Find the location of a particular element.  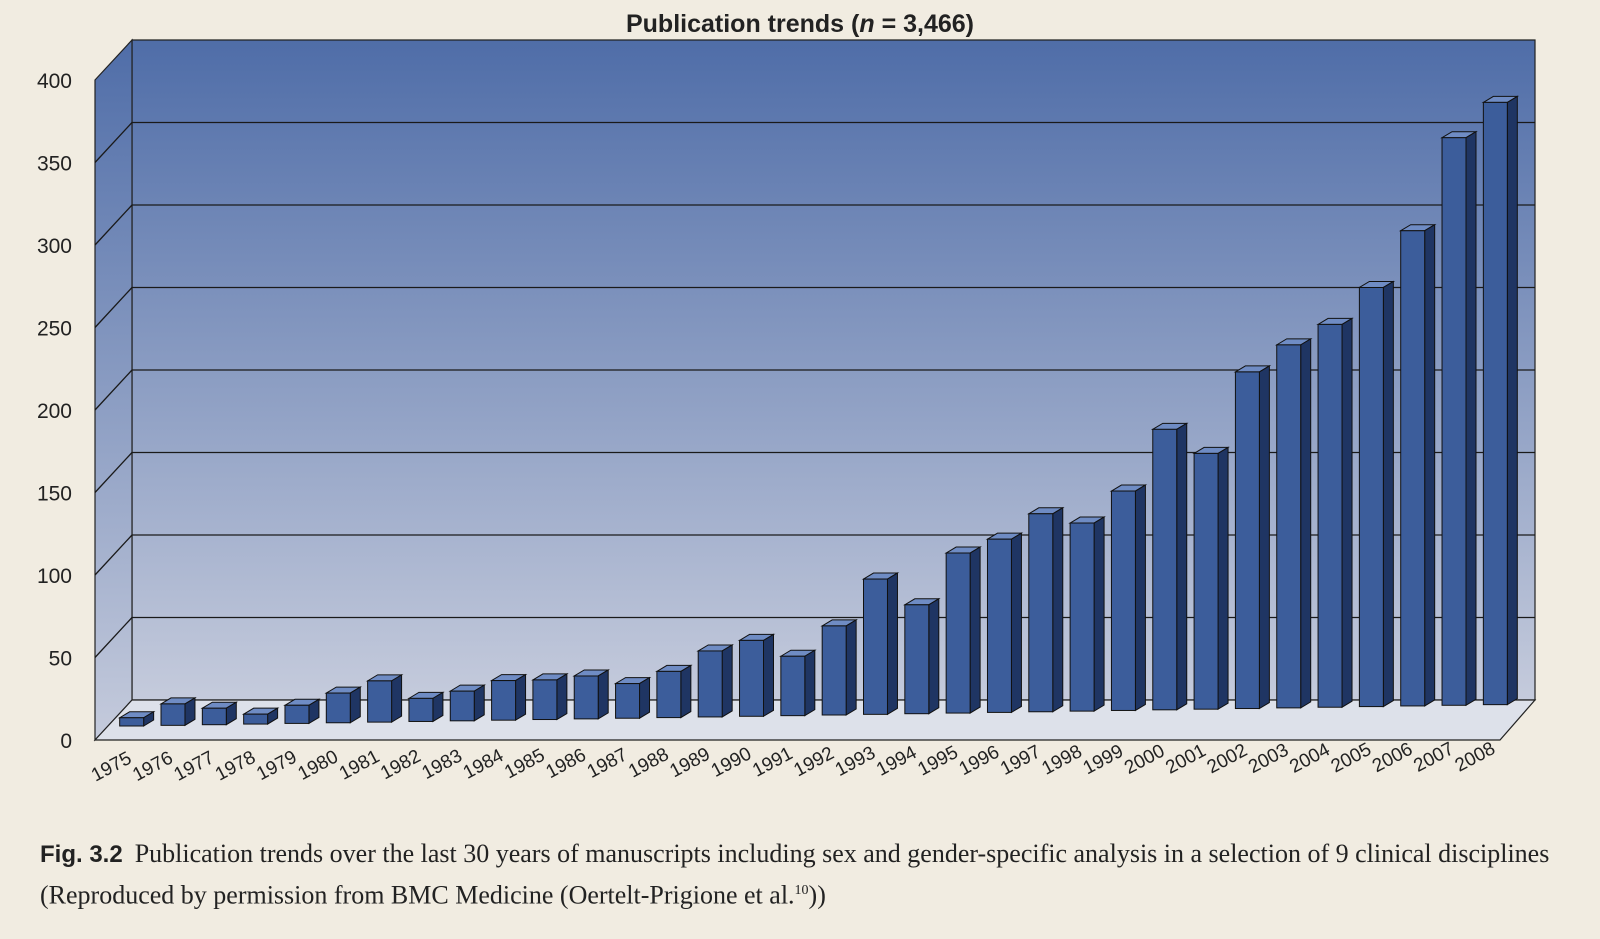

y-tick-label: 400 is located at coordinates (54, 81).